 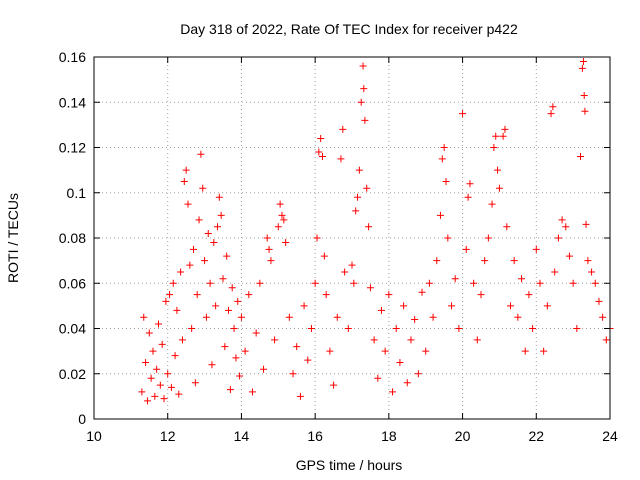 What do you see at coordinates (72, 57) in the screenshot?
I see `y-tick-label: 0.16` at bounding box center [72, 57].